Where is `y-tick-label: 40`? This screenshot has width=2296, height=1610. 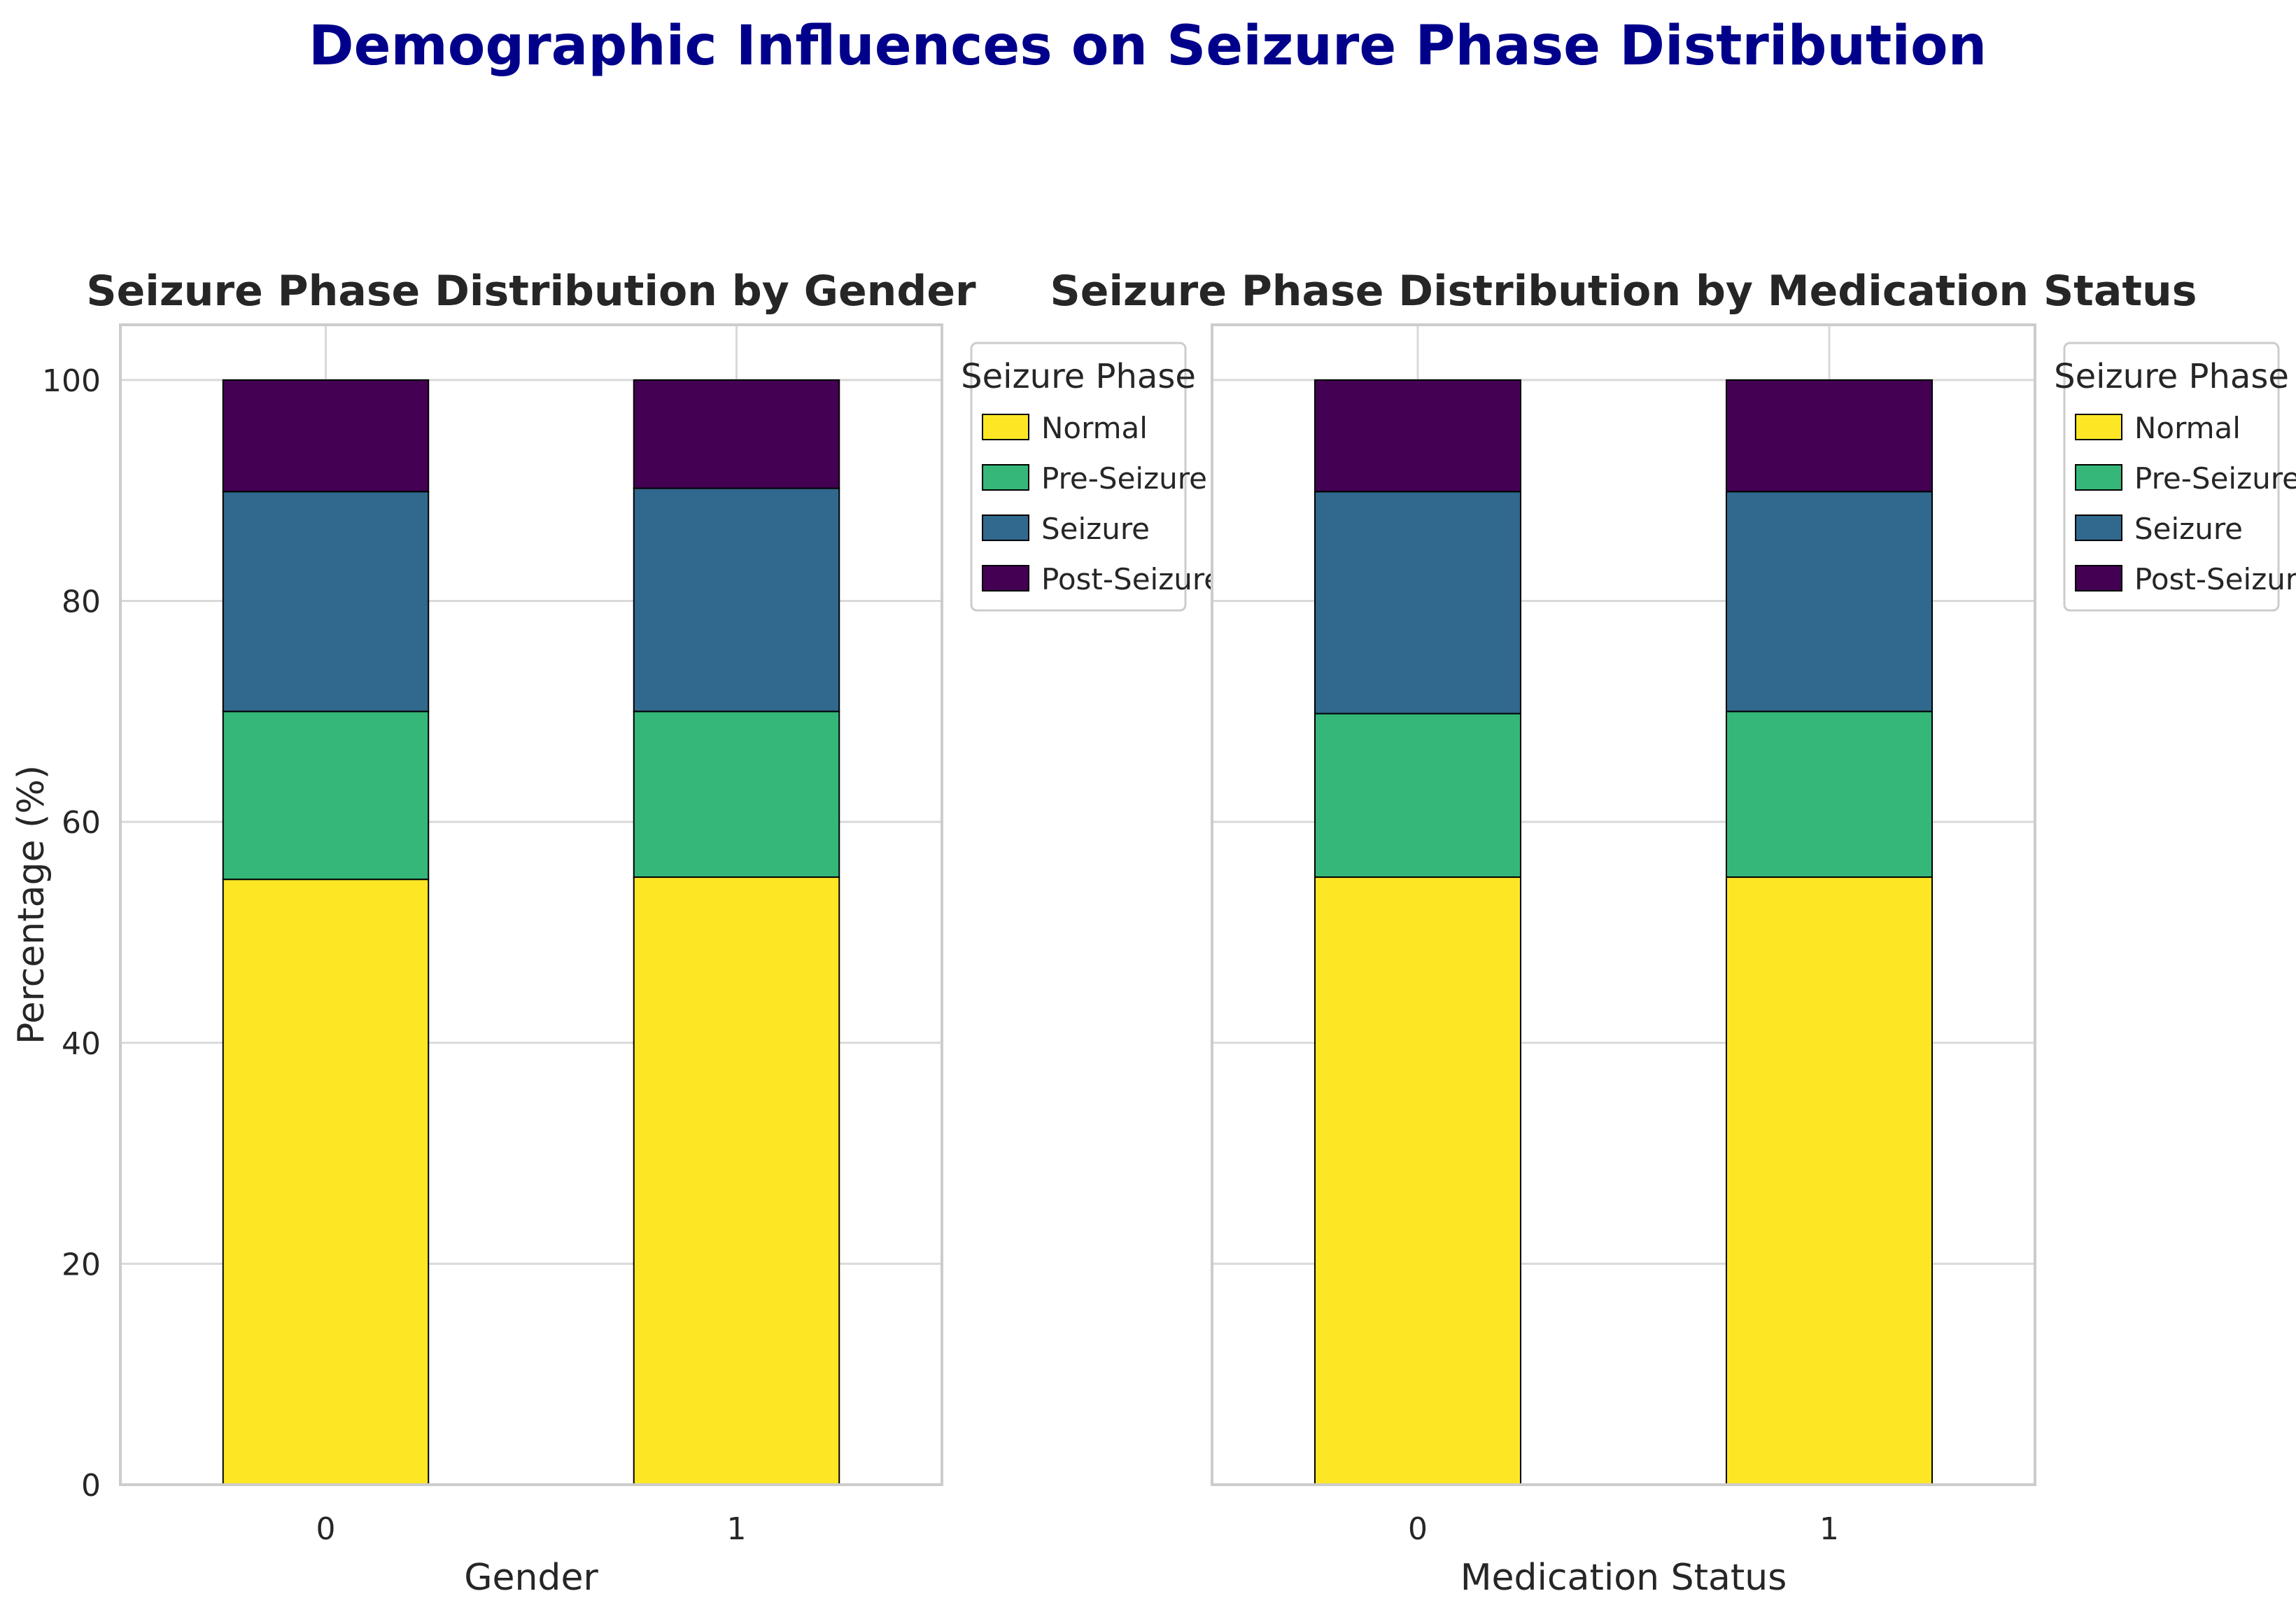
y-tick-label: 40 is located at coordinates (81, 1044).